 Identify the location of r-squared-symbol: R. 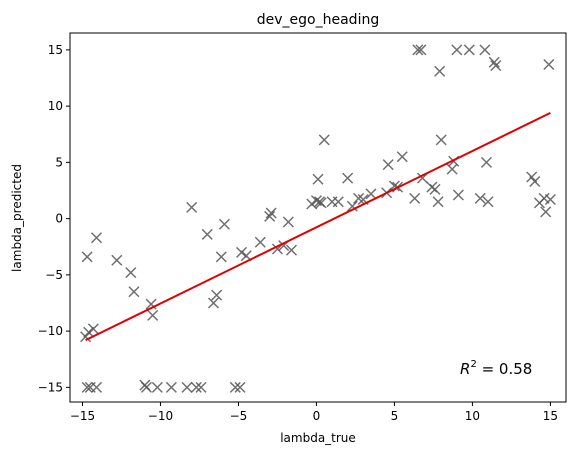
(465, 369).